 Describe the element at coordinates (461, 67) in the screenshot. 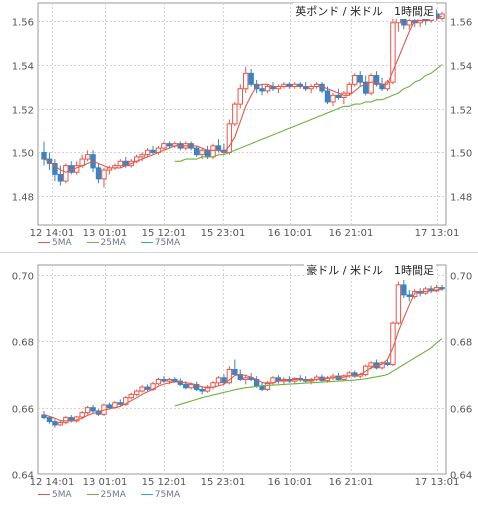

I see `y-tick-label-right: 1.54` at that location.